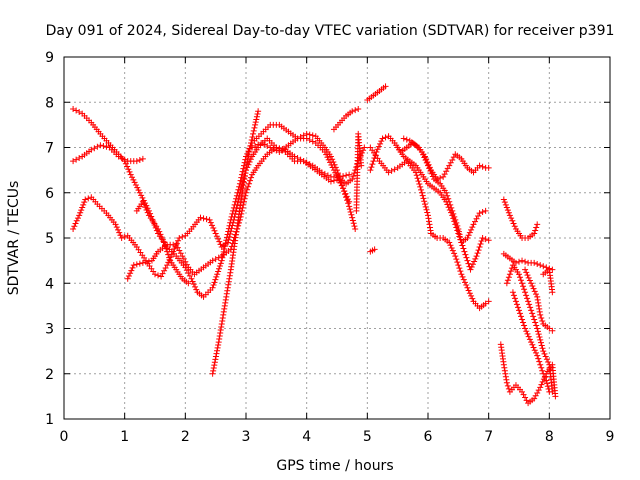 The height and width of the screenshot is (480, 640). Describe the element at coordinates (520, 218) in the screenshot. I see `series-track-o` at that location.